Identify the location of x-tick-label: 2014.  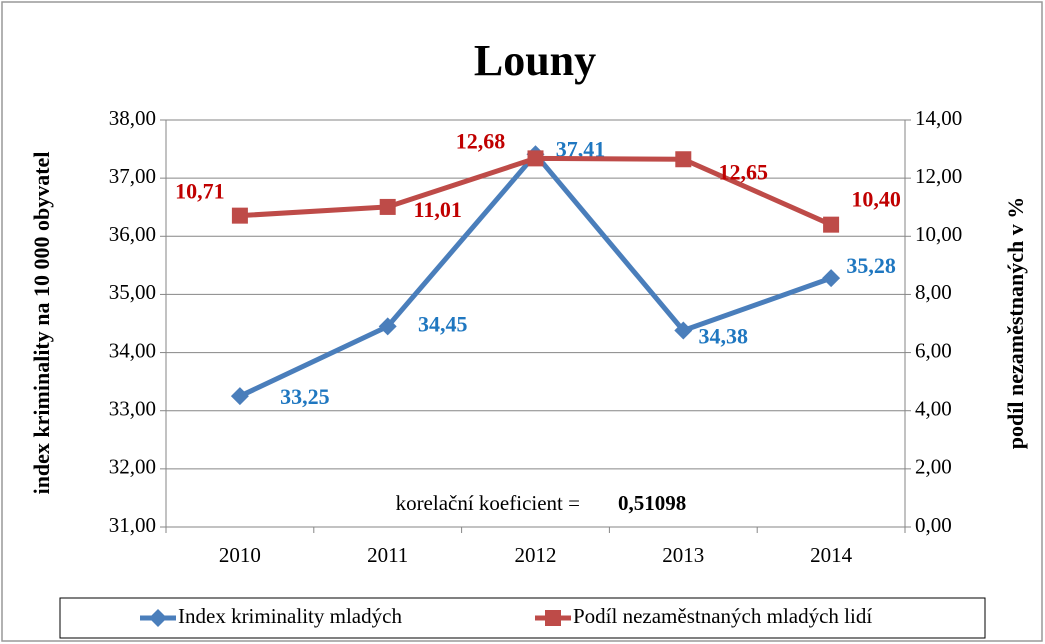
(831, 555).